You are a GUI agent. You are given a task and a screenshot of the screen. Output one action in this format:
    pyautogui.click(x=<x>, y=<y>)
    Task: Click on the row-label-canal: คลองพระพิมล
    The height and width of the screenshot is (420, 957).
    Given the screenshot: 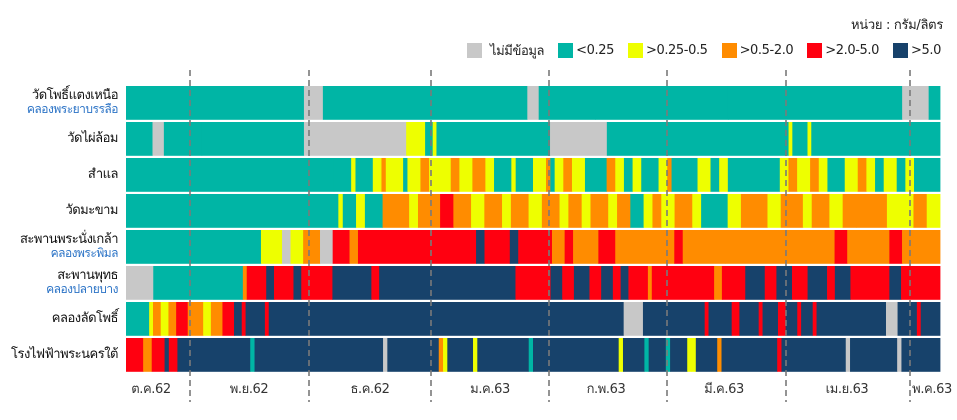 What is the action you would take?
    pyautogui.click(x=84, y=253)
    